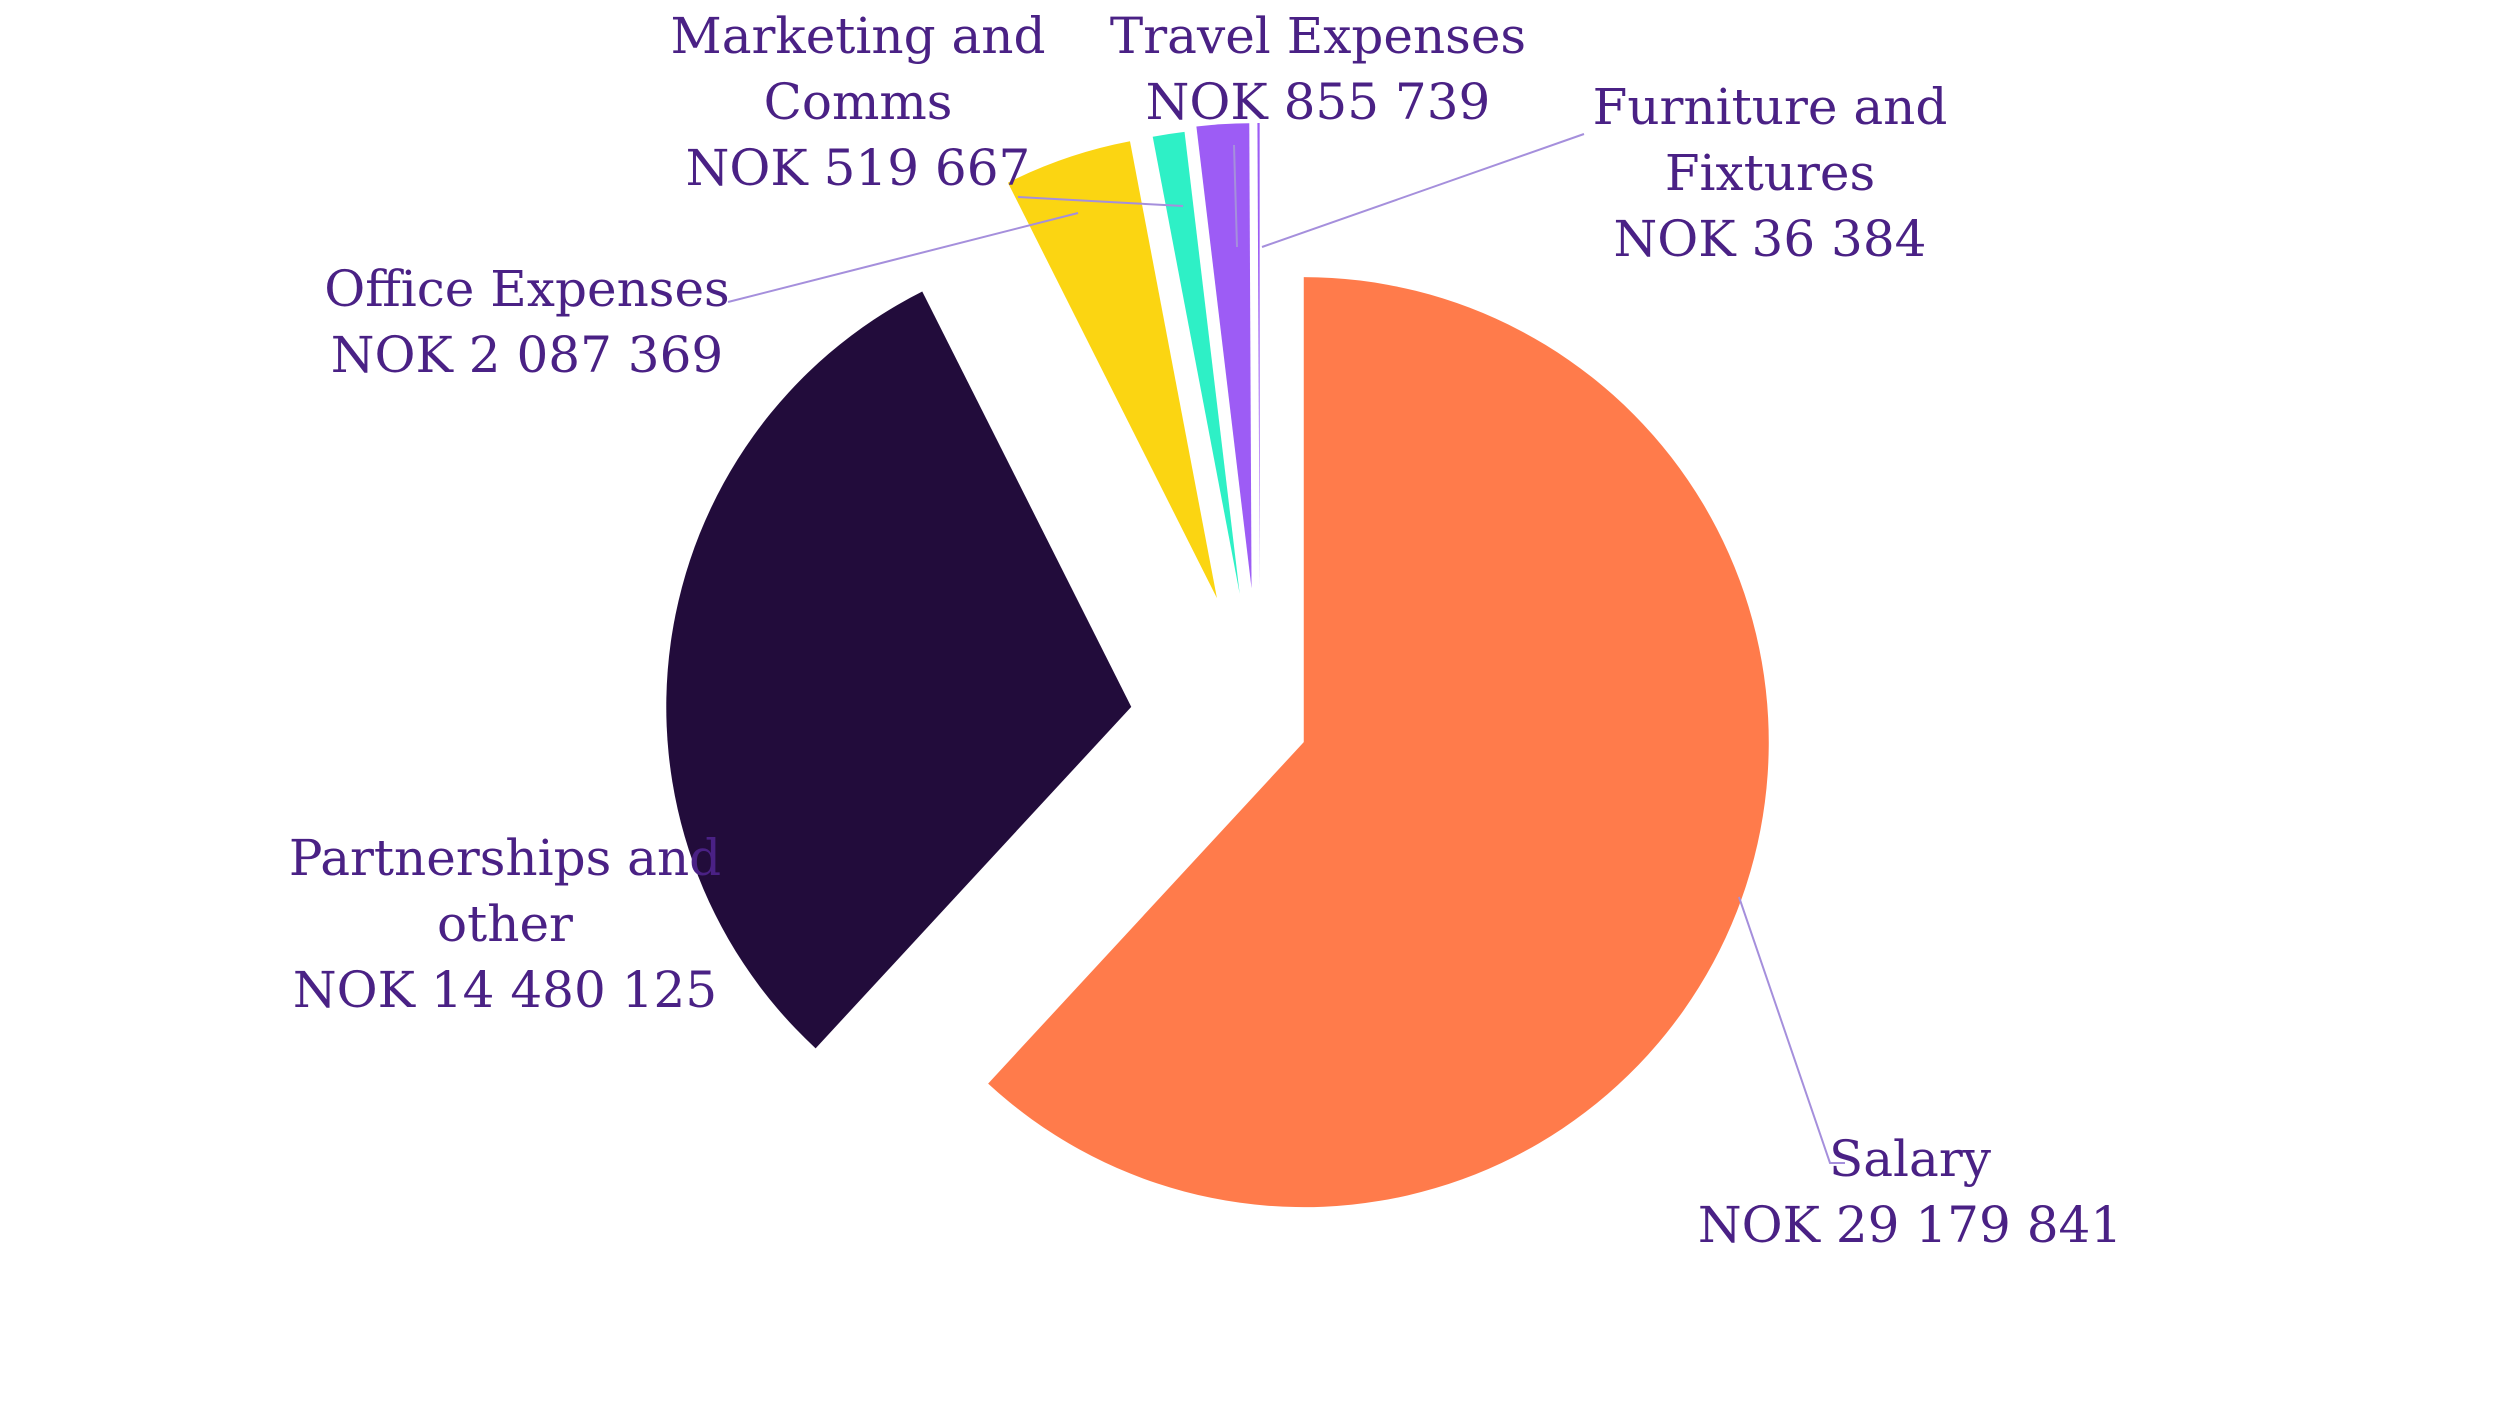 The image size is (2500, 1406). What do you see at coordinates (1100, 201) in the screenshot?
I see `leader-line-marketing-and-comms` at bounding box center [1100, 201].